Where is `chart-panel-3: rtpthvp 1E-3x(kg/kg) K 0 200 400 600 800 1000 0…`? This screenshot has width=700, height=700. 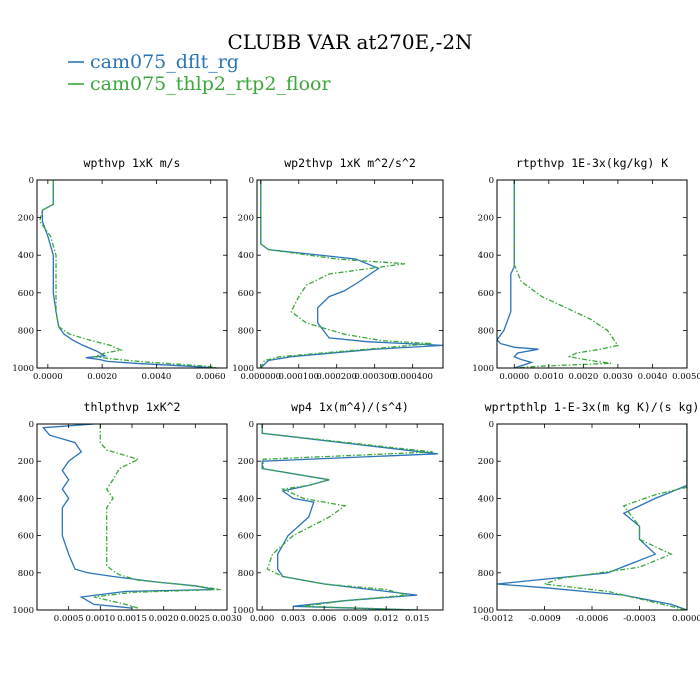
chart-panel-3: rtpthvp 1E-3x(kg/kg) K 0 200 400 600 800 1000 0… is located at coordinates (586, 269).